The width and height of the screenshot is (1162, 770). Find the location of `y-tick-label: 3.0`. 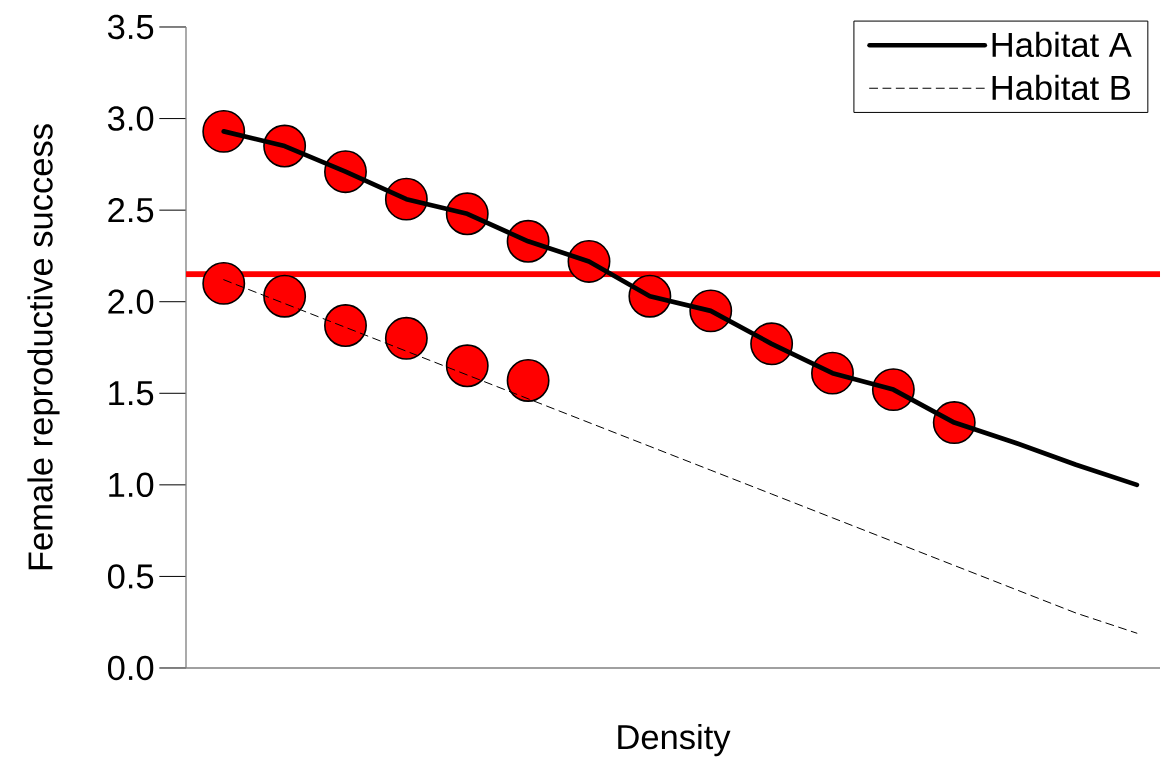

y-tick-label: 3.0 is located at coordinates (130, 118).